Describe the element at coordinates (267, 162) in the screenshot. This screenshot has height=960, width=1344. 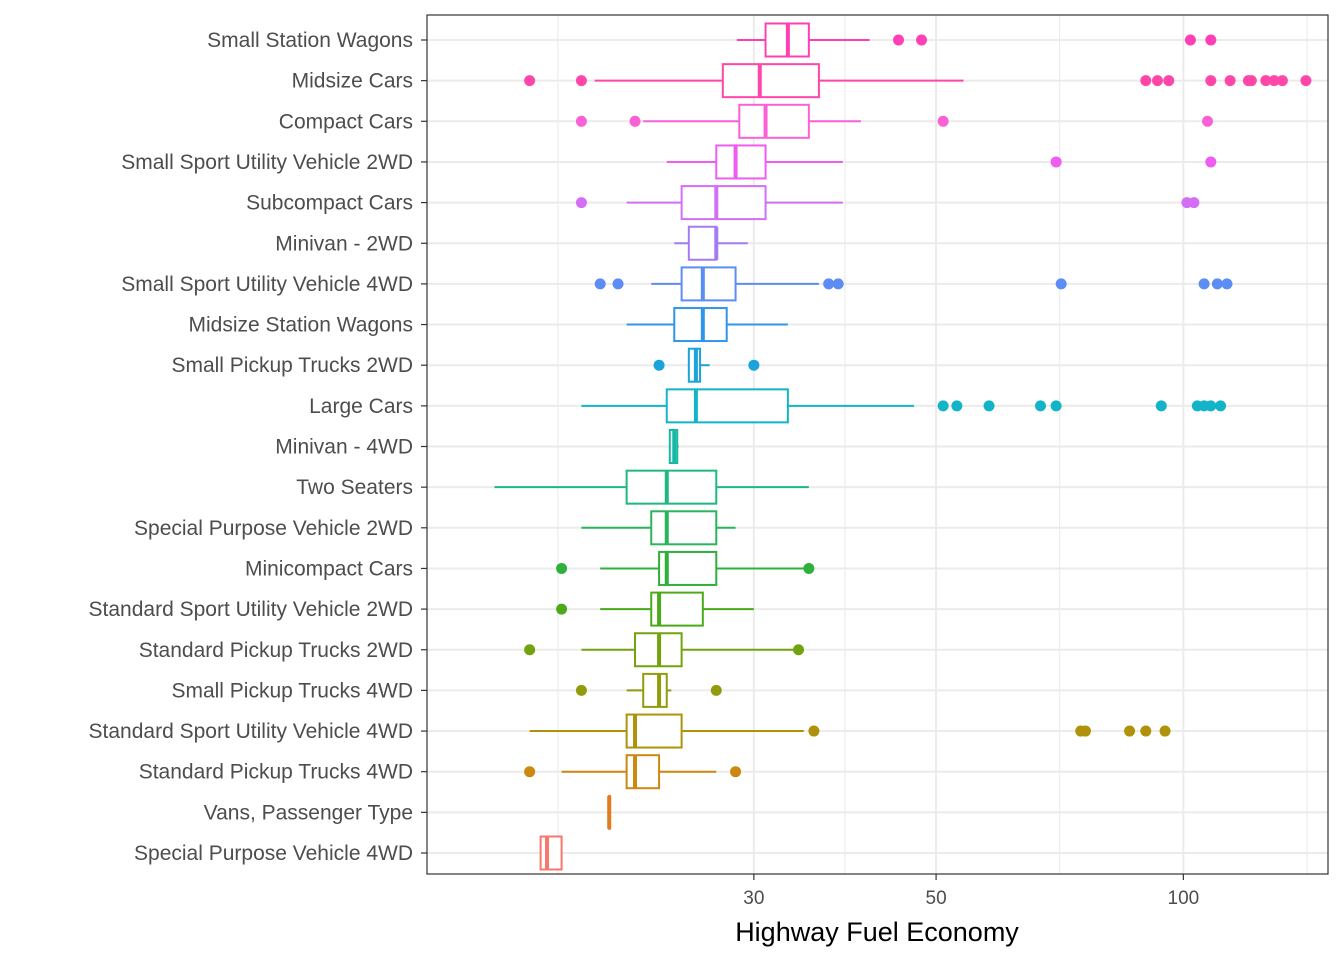
I see `y-tick-label: Small Sport Utility Vehicle 2WD` at that location.